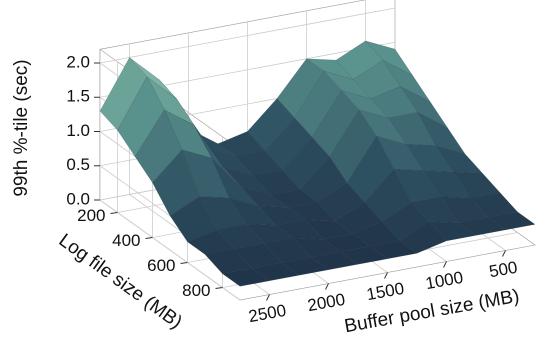 This screenshot has width=550, height=339. What do you see at coordinates (21, 127) in the screenshot?
I see `z-axis-title: 99th %-tile (sec)` at bounding box center [21, 127].